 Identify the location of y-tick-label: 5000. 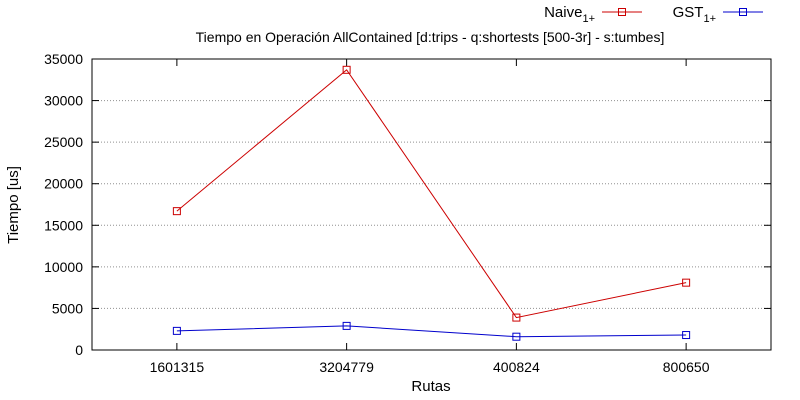
(67, 308).